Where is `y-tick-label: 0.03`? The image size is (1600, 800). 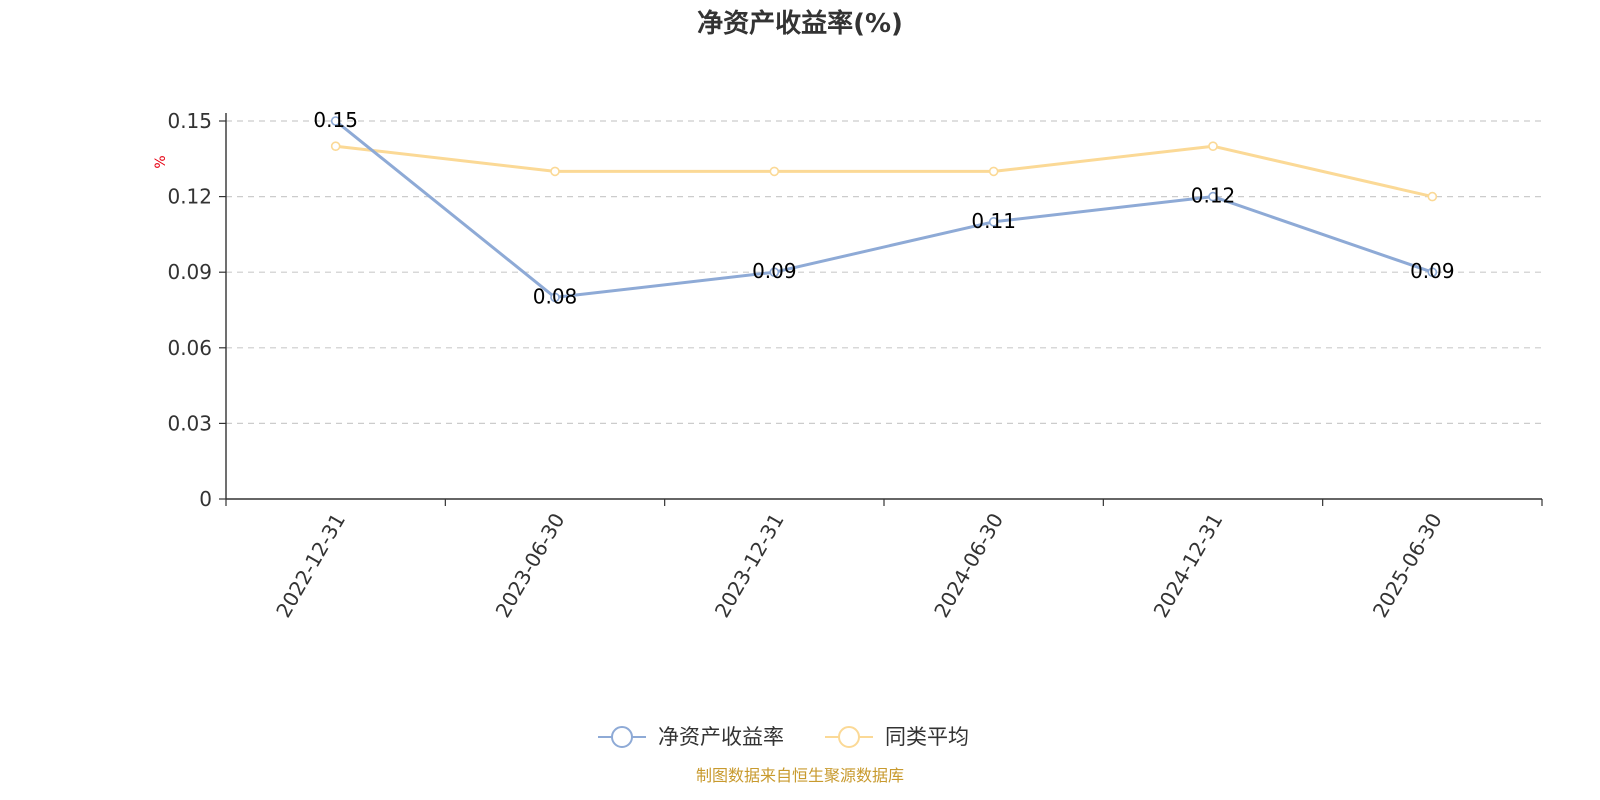
y-tick-label: 0.03 is located at coordinates (189, 423).